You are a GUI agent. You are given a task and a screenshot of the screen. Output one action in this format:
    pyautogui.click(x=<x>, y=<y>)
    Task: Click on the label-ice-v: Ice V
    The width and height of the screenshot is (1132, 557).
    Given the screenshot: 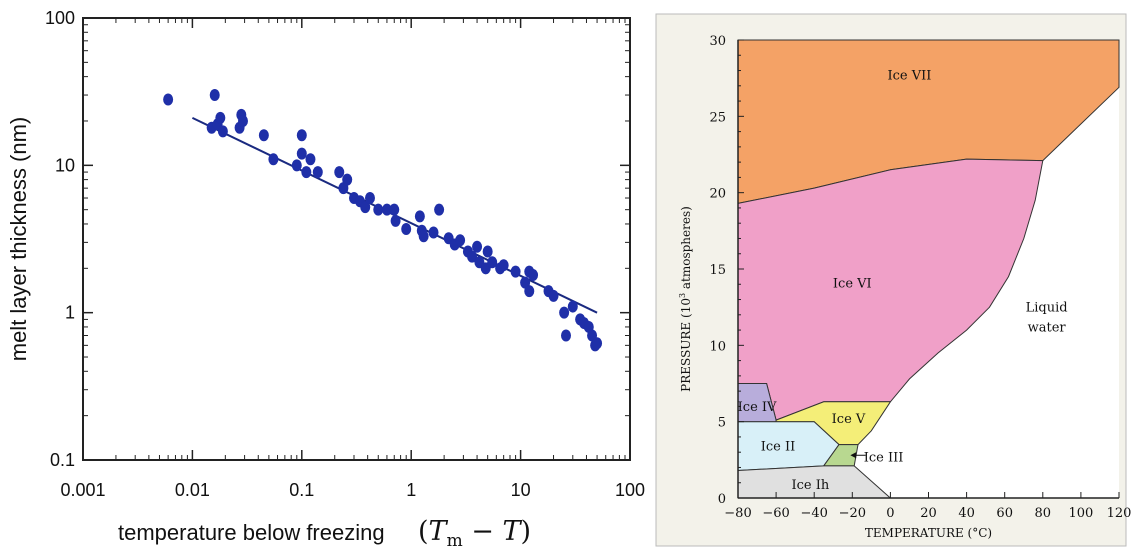 What is the action you would take?
    pyautogui.click(x=849, y=419)
    